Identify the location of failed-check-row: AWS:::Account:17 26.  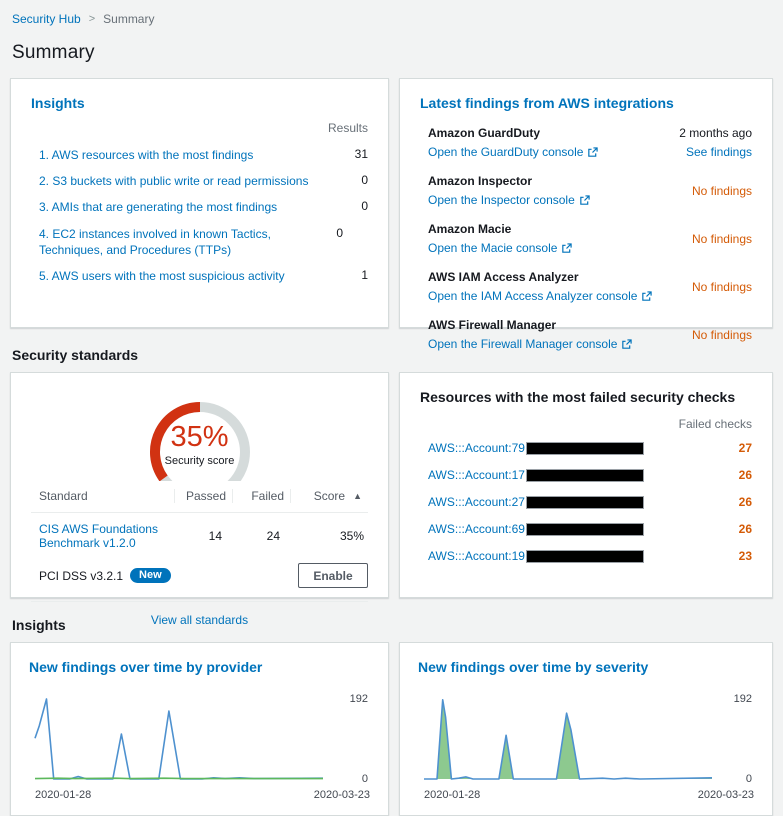
(590, 475).